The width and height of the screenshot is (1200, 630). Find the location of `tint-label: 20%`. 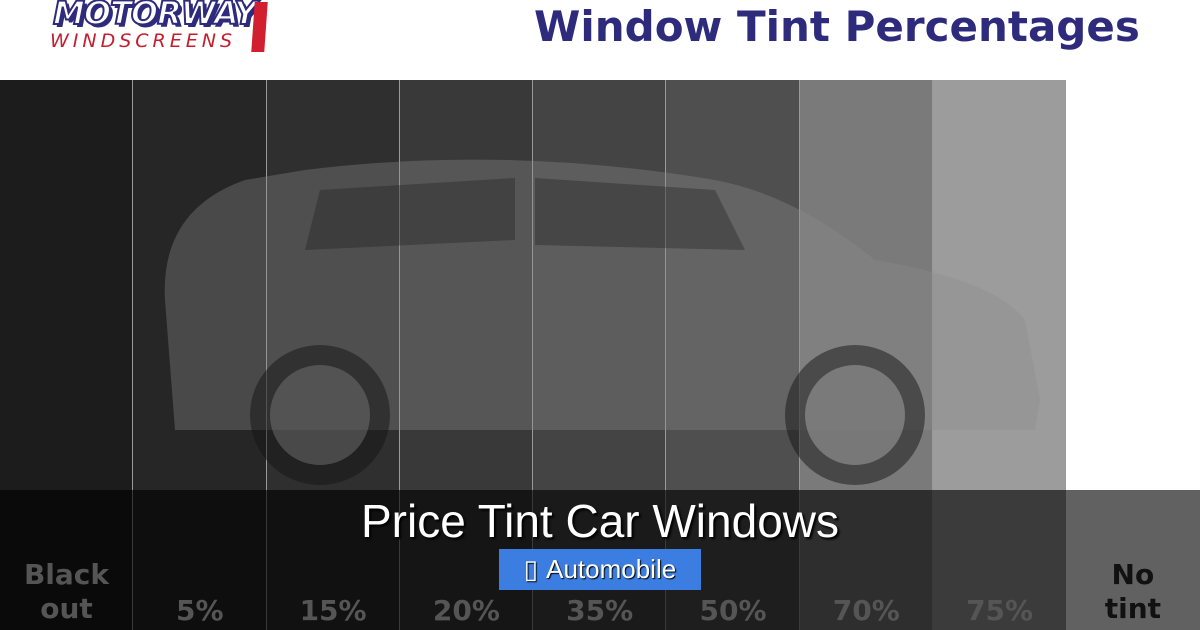

tint-label: 20% is located at coordinates (466, 610).